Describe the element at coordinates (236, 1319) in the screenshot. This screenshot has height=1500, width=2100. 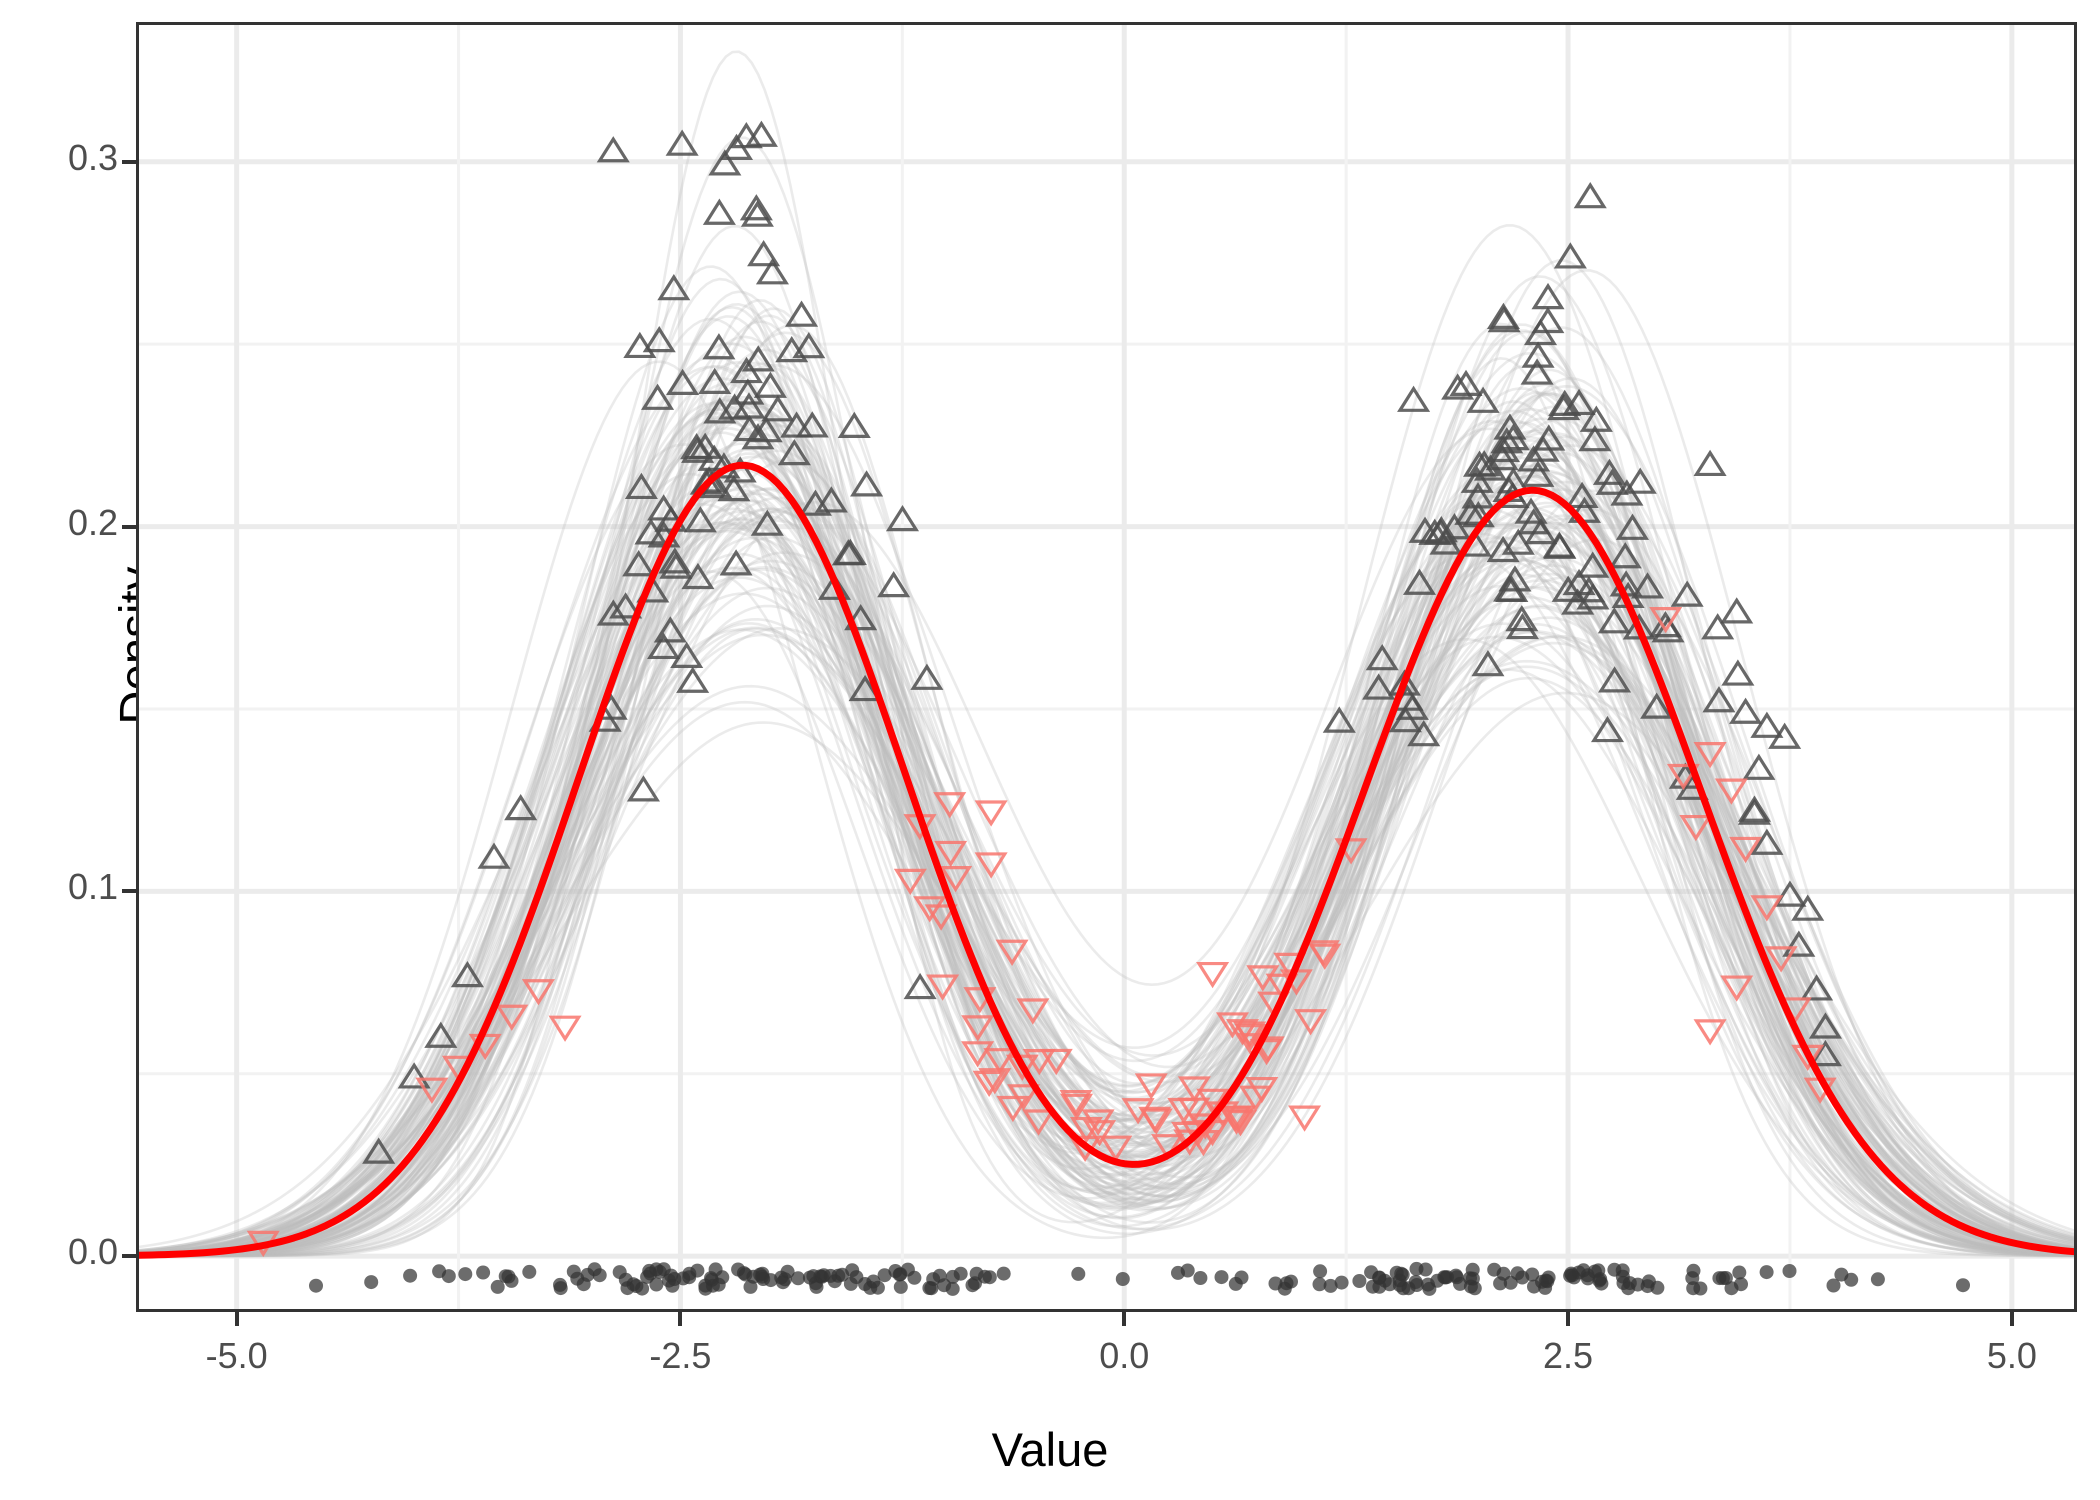
I see `x-tick-mark` at that location.